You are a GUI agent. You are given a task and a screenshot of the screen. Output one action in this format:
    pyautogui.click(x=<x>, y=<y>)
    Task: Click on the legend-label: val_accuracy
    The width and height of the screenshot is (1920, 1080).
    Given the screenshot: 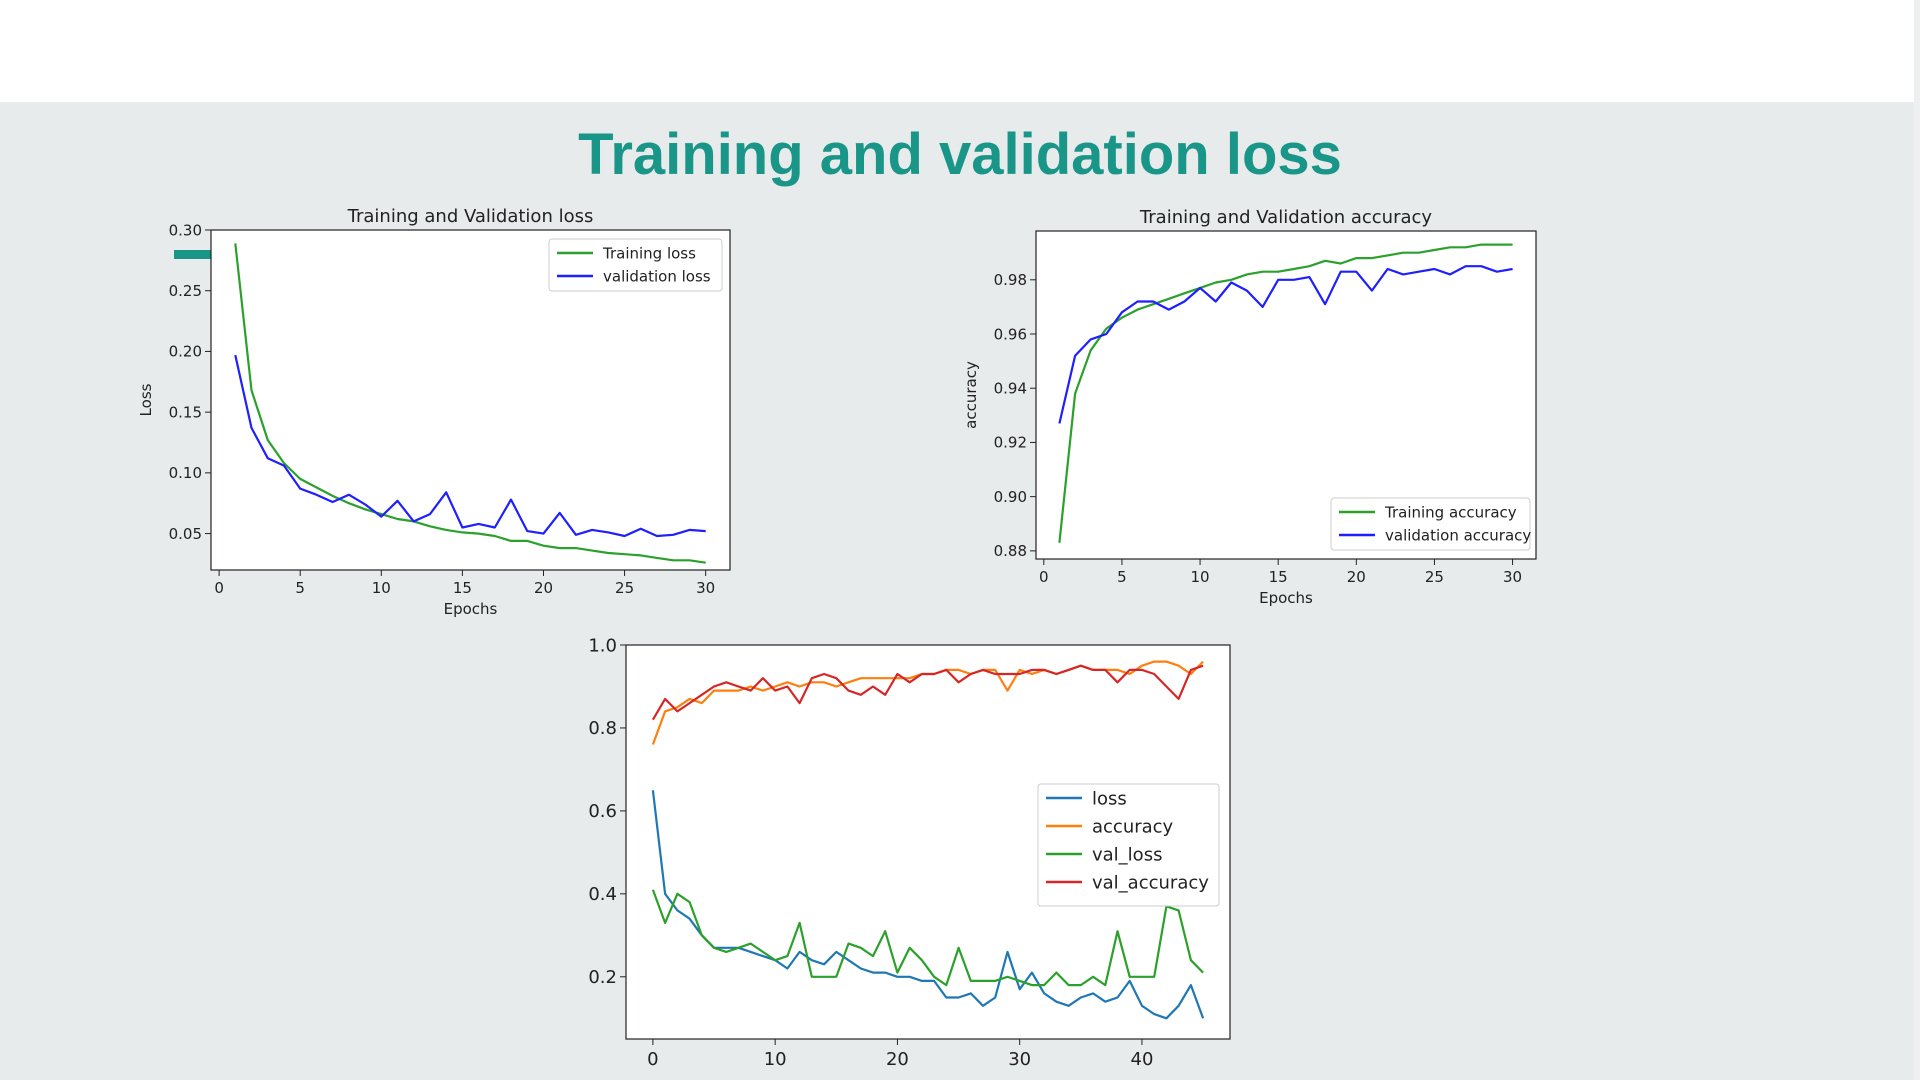 What is the action you would take?
    pyautogui.click(x=1150, y=882)
    